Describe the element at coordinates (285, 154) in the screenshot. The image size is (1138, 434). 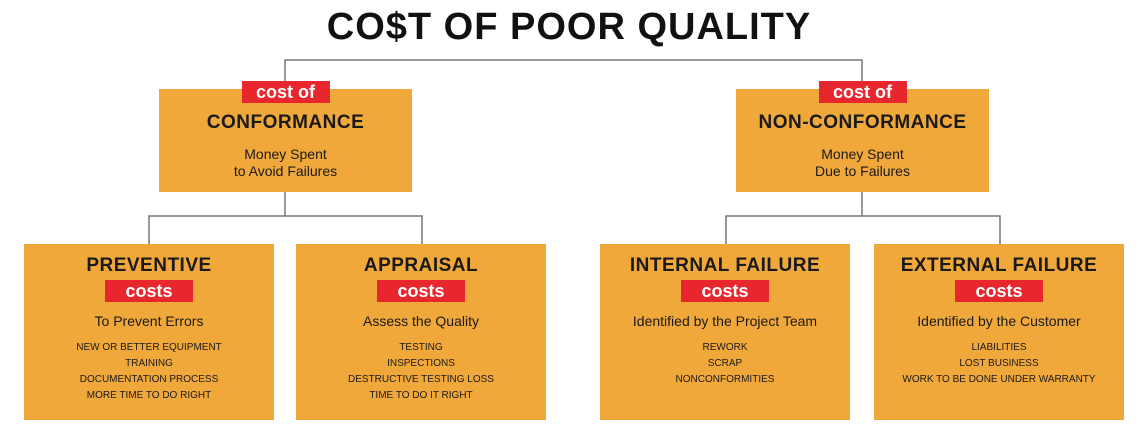
I see `conformance-desc-line1: Money Spent` at that location.